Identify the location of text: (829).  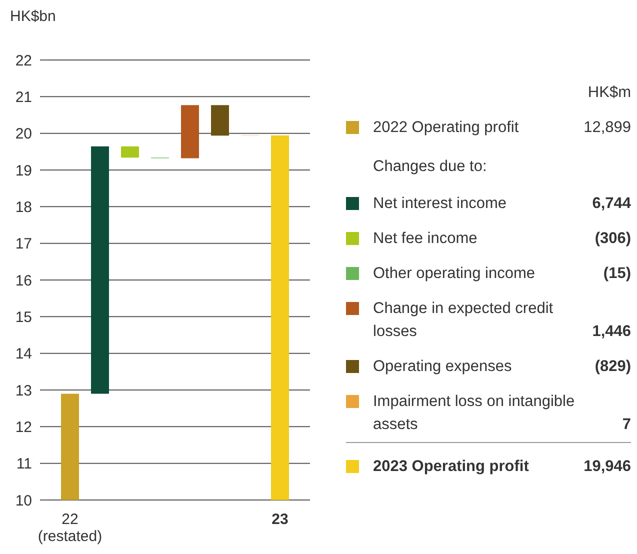
(612, 367).